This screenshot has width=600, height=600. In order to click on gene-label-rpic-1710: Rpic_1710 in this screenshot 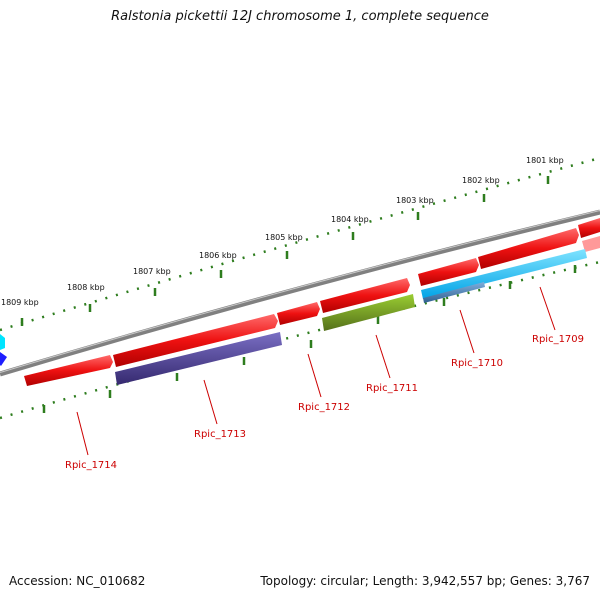, I will do `click(477, 363)`.